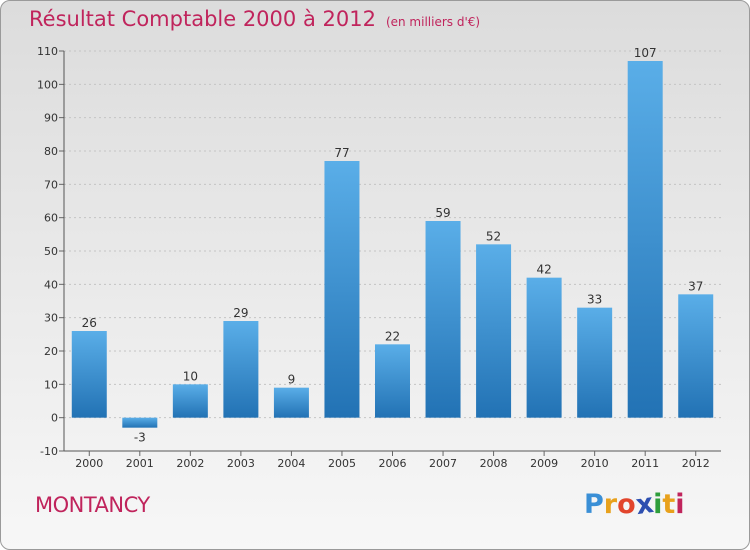 This screenshot has width=750, height=550. Describe the element at coordinates (240, 313) in the screenshot. I see `data-label: 29` at that location.